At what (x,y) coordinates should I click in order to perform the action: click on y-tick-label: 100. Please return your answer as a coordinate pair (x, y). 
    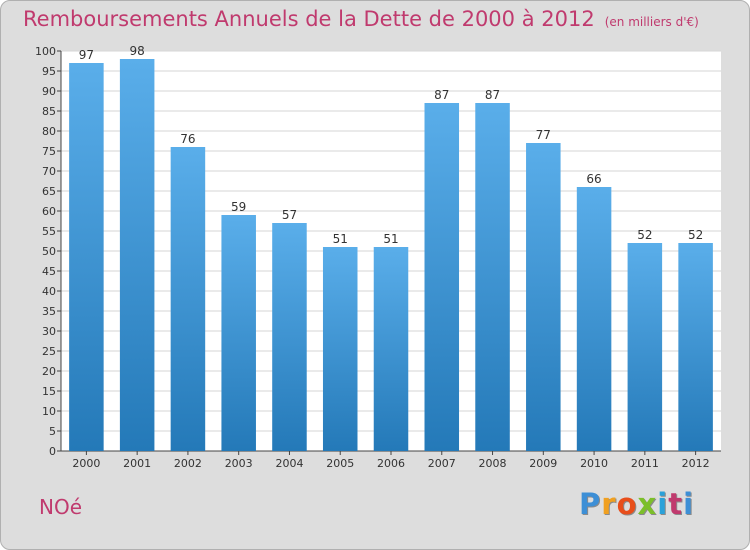
    Looking at the image, I should click on (45, 51).